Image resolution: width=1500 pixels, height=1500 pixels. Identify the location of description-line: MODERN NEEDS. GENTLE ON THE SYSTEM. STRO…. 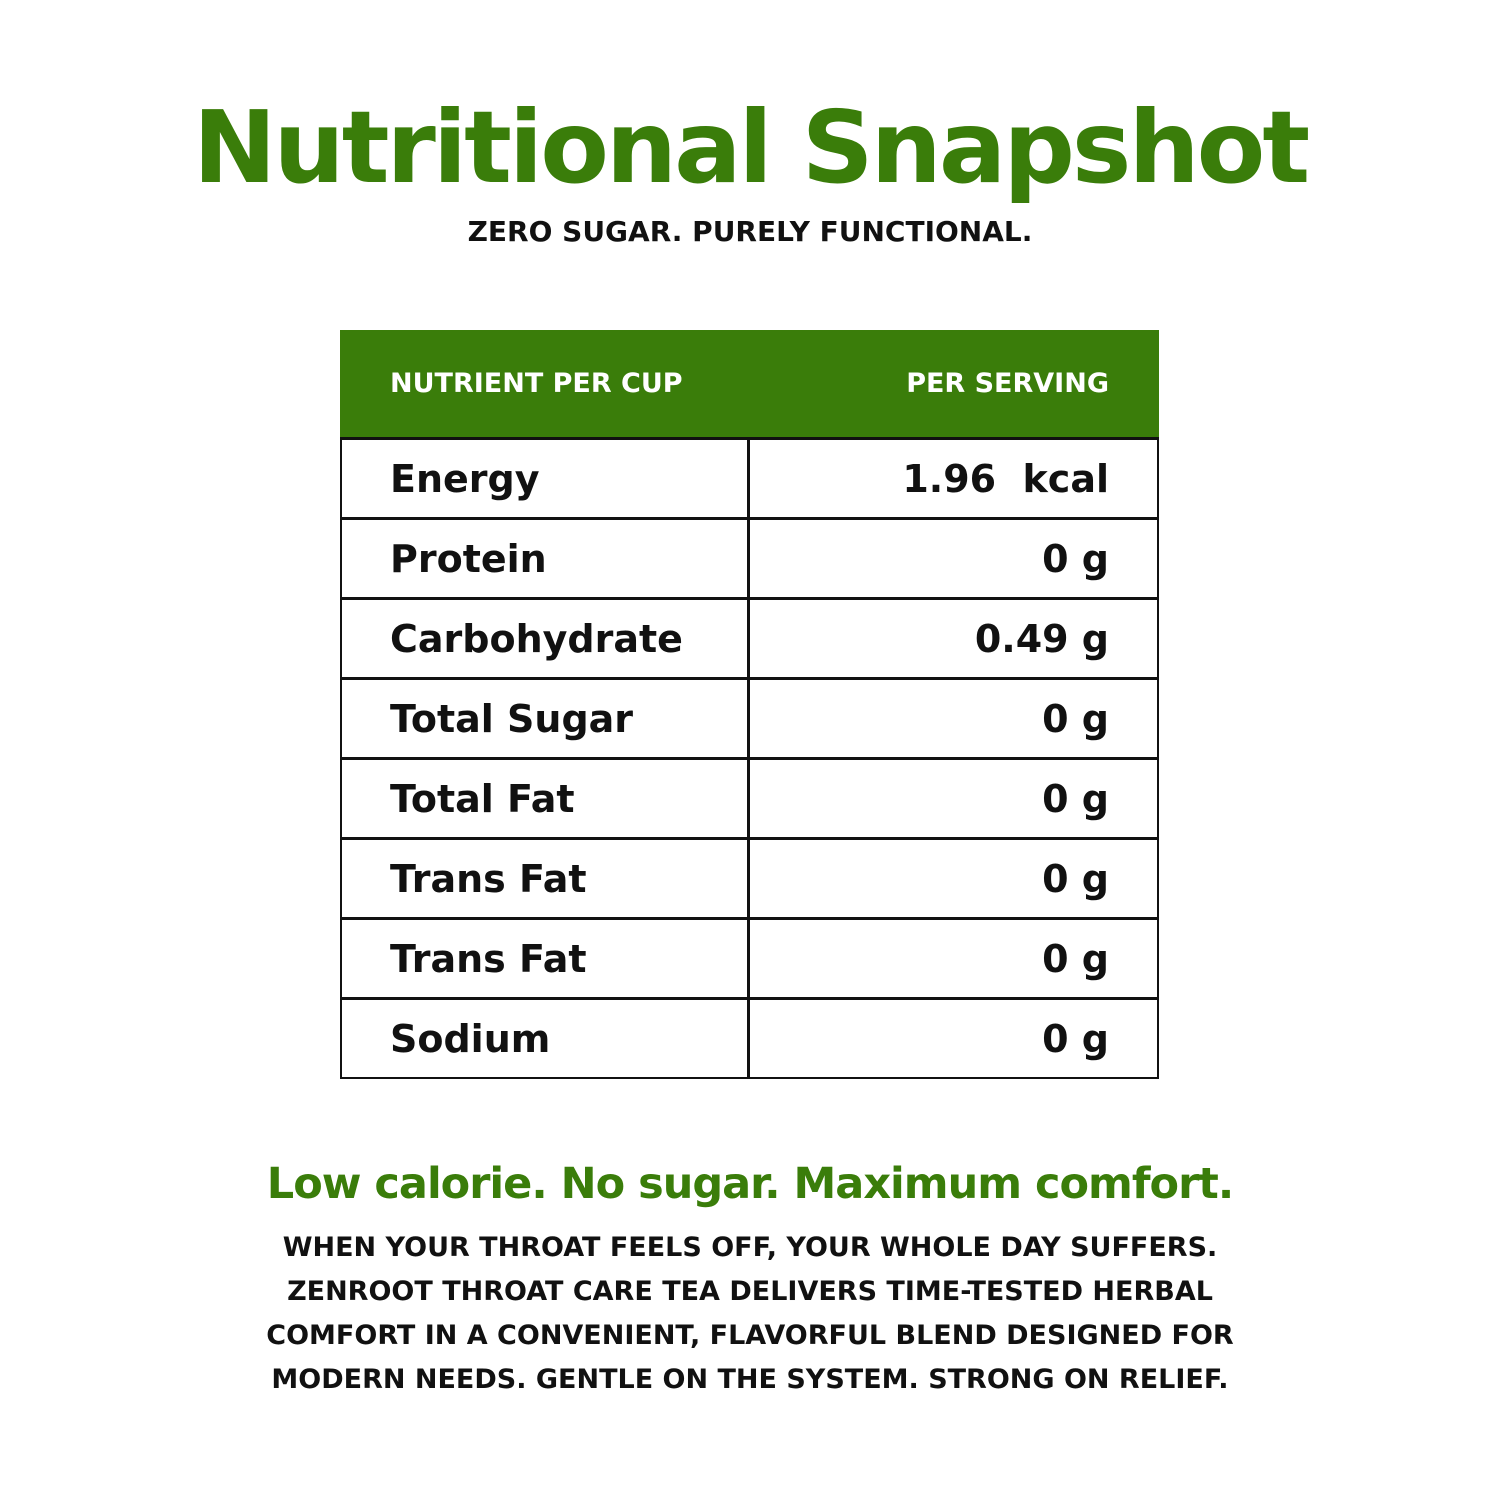
(750, 1379).